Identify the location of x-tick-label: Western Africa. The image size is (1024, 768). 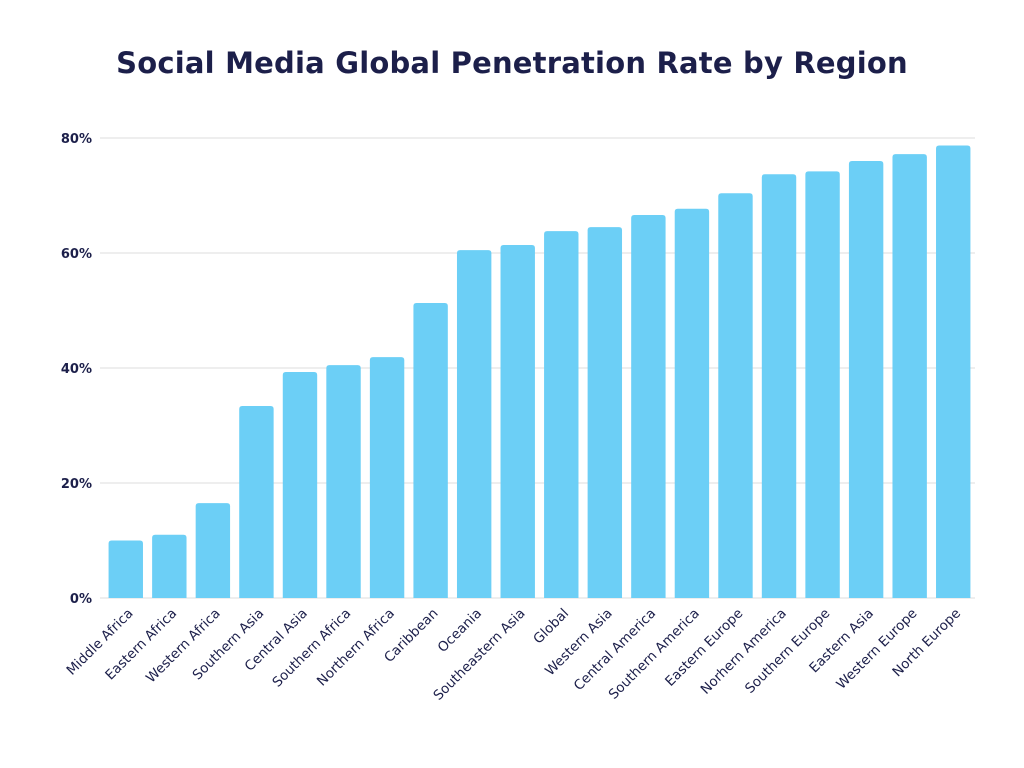
(183, 646).